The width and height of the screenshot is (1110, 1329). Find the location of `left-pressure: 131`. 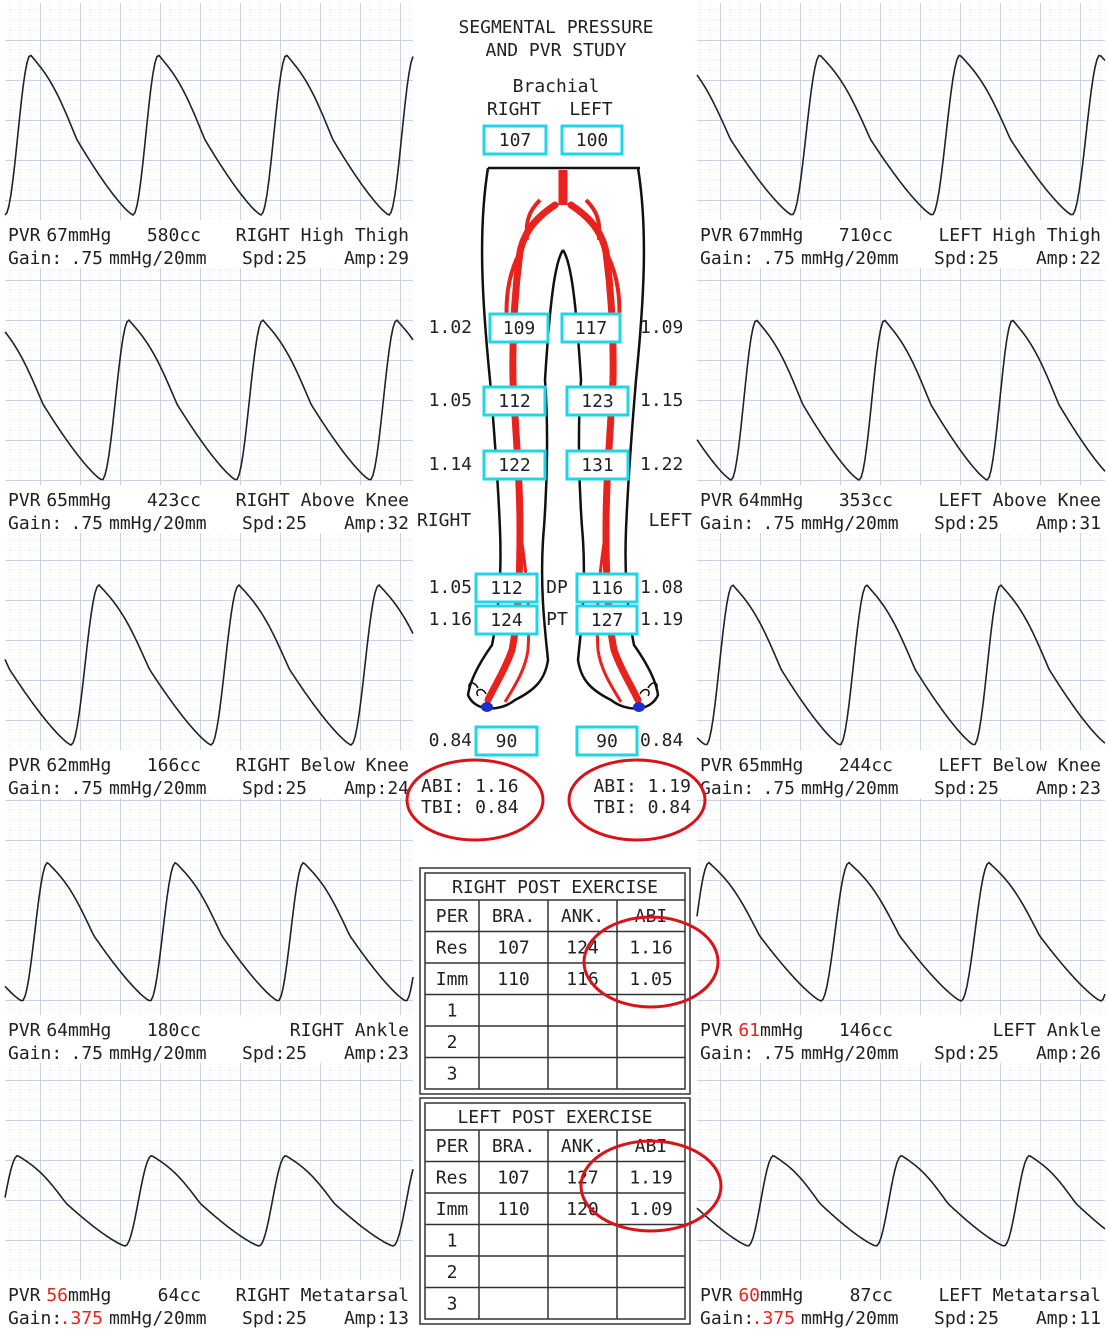

left-pressure: 131 is located at coordinates (597, 465).